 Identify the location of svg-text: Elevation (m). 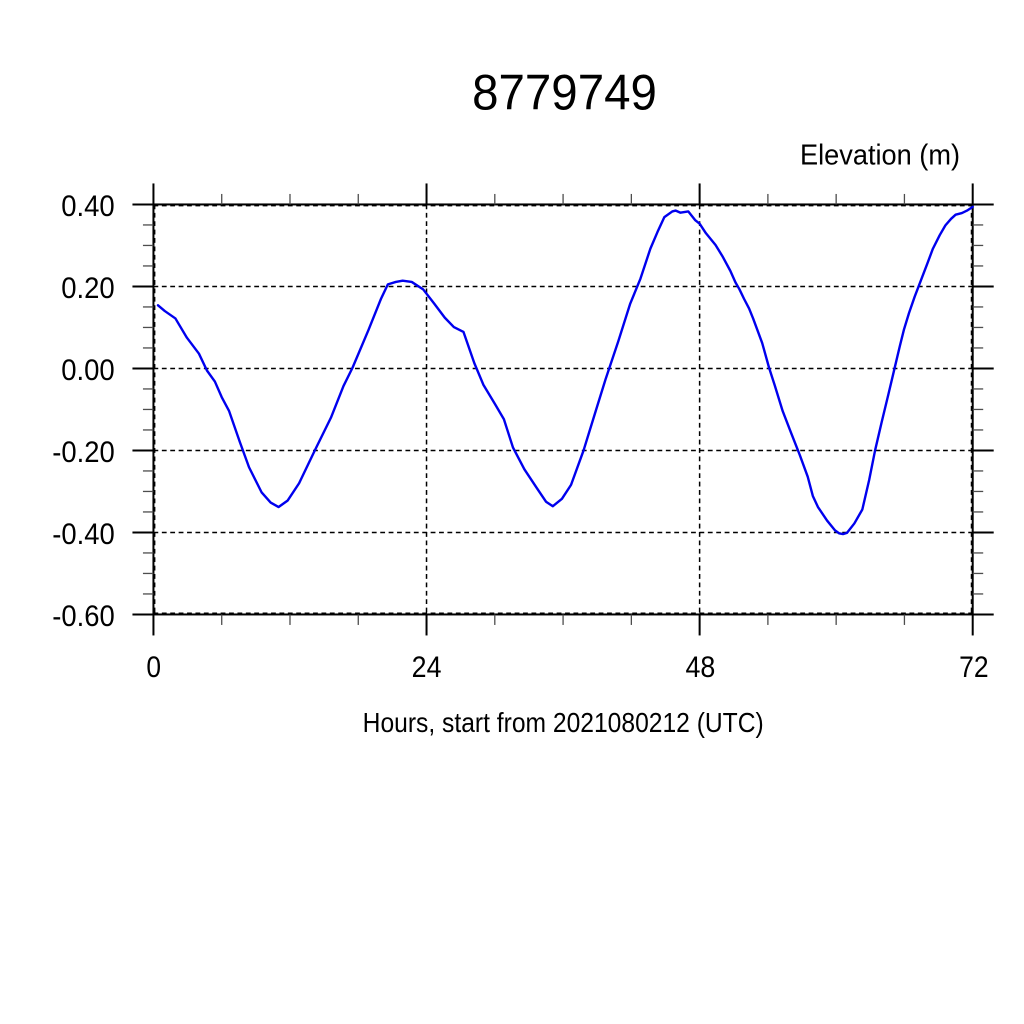
(880, 155).